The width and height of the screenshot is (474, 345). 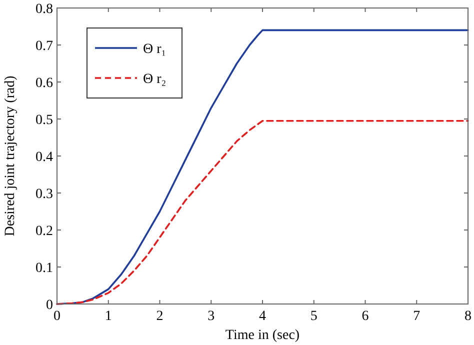 I want to click on y-tick-label: 0, so click(x=49, y=305).